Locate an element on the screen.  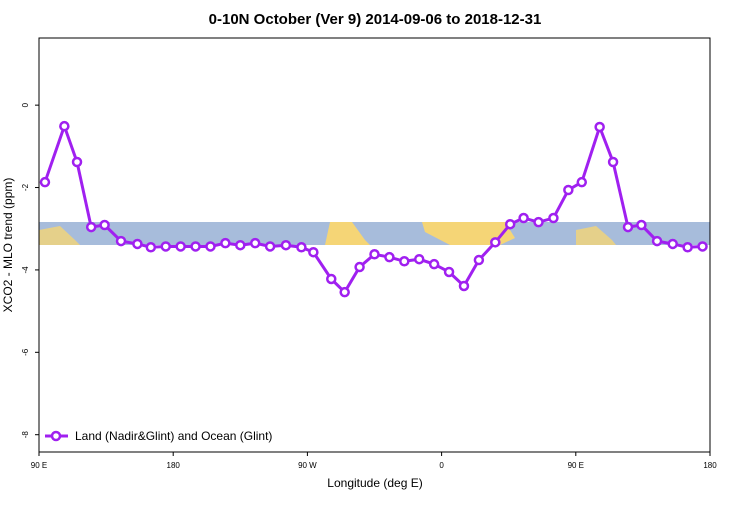
x-tick-label: 0 is located at coordinates (441, 465).